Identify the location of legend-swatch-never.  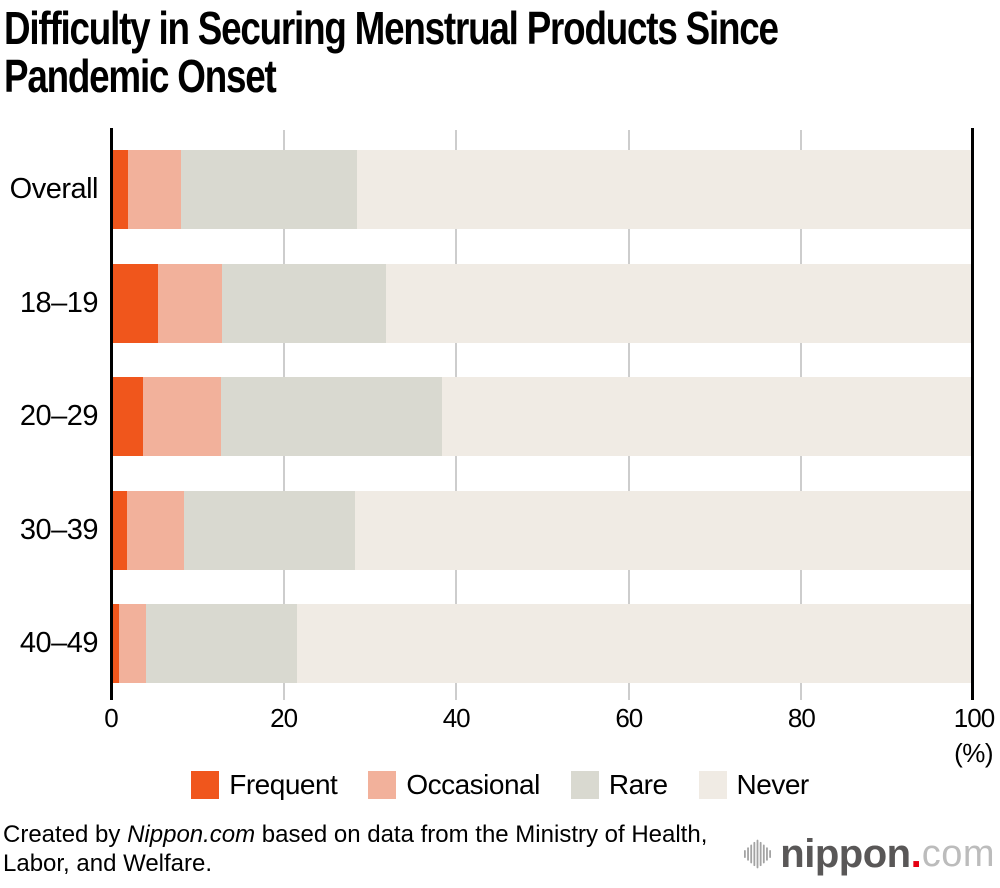
(712, 785).